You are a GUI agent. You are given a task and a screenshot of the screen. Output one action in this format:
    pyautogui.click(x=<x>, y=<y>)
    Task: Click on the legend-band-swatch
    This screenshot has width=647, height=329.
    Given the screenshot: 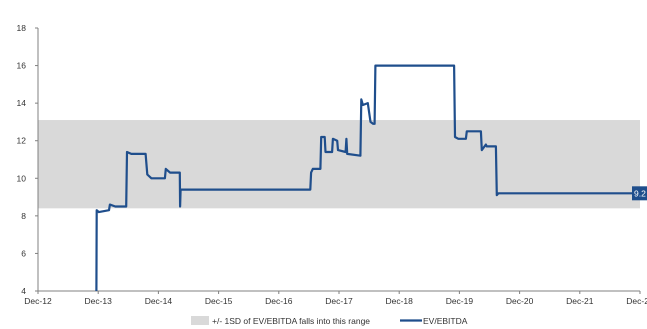 What is the action you would take?
    pyautogui.click(x=200, y=320)
    